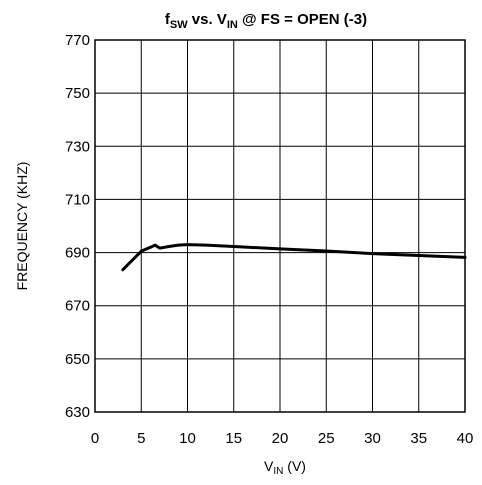 This screenshot has height=485, width=482. What do you see at coordinates (95, 438) in the screenshot?
I see `x-tick-label: 0` at bounding box center [95, 438].